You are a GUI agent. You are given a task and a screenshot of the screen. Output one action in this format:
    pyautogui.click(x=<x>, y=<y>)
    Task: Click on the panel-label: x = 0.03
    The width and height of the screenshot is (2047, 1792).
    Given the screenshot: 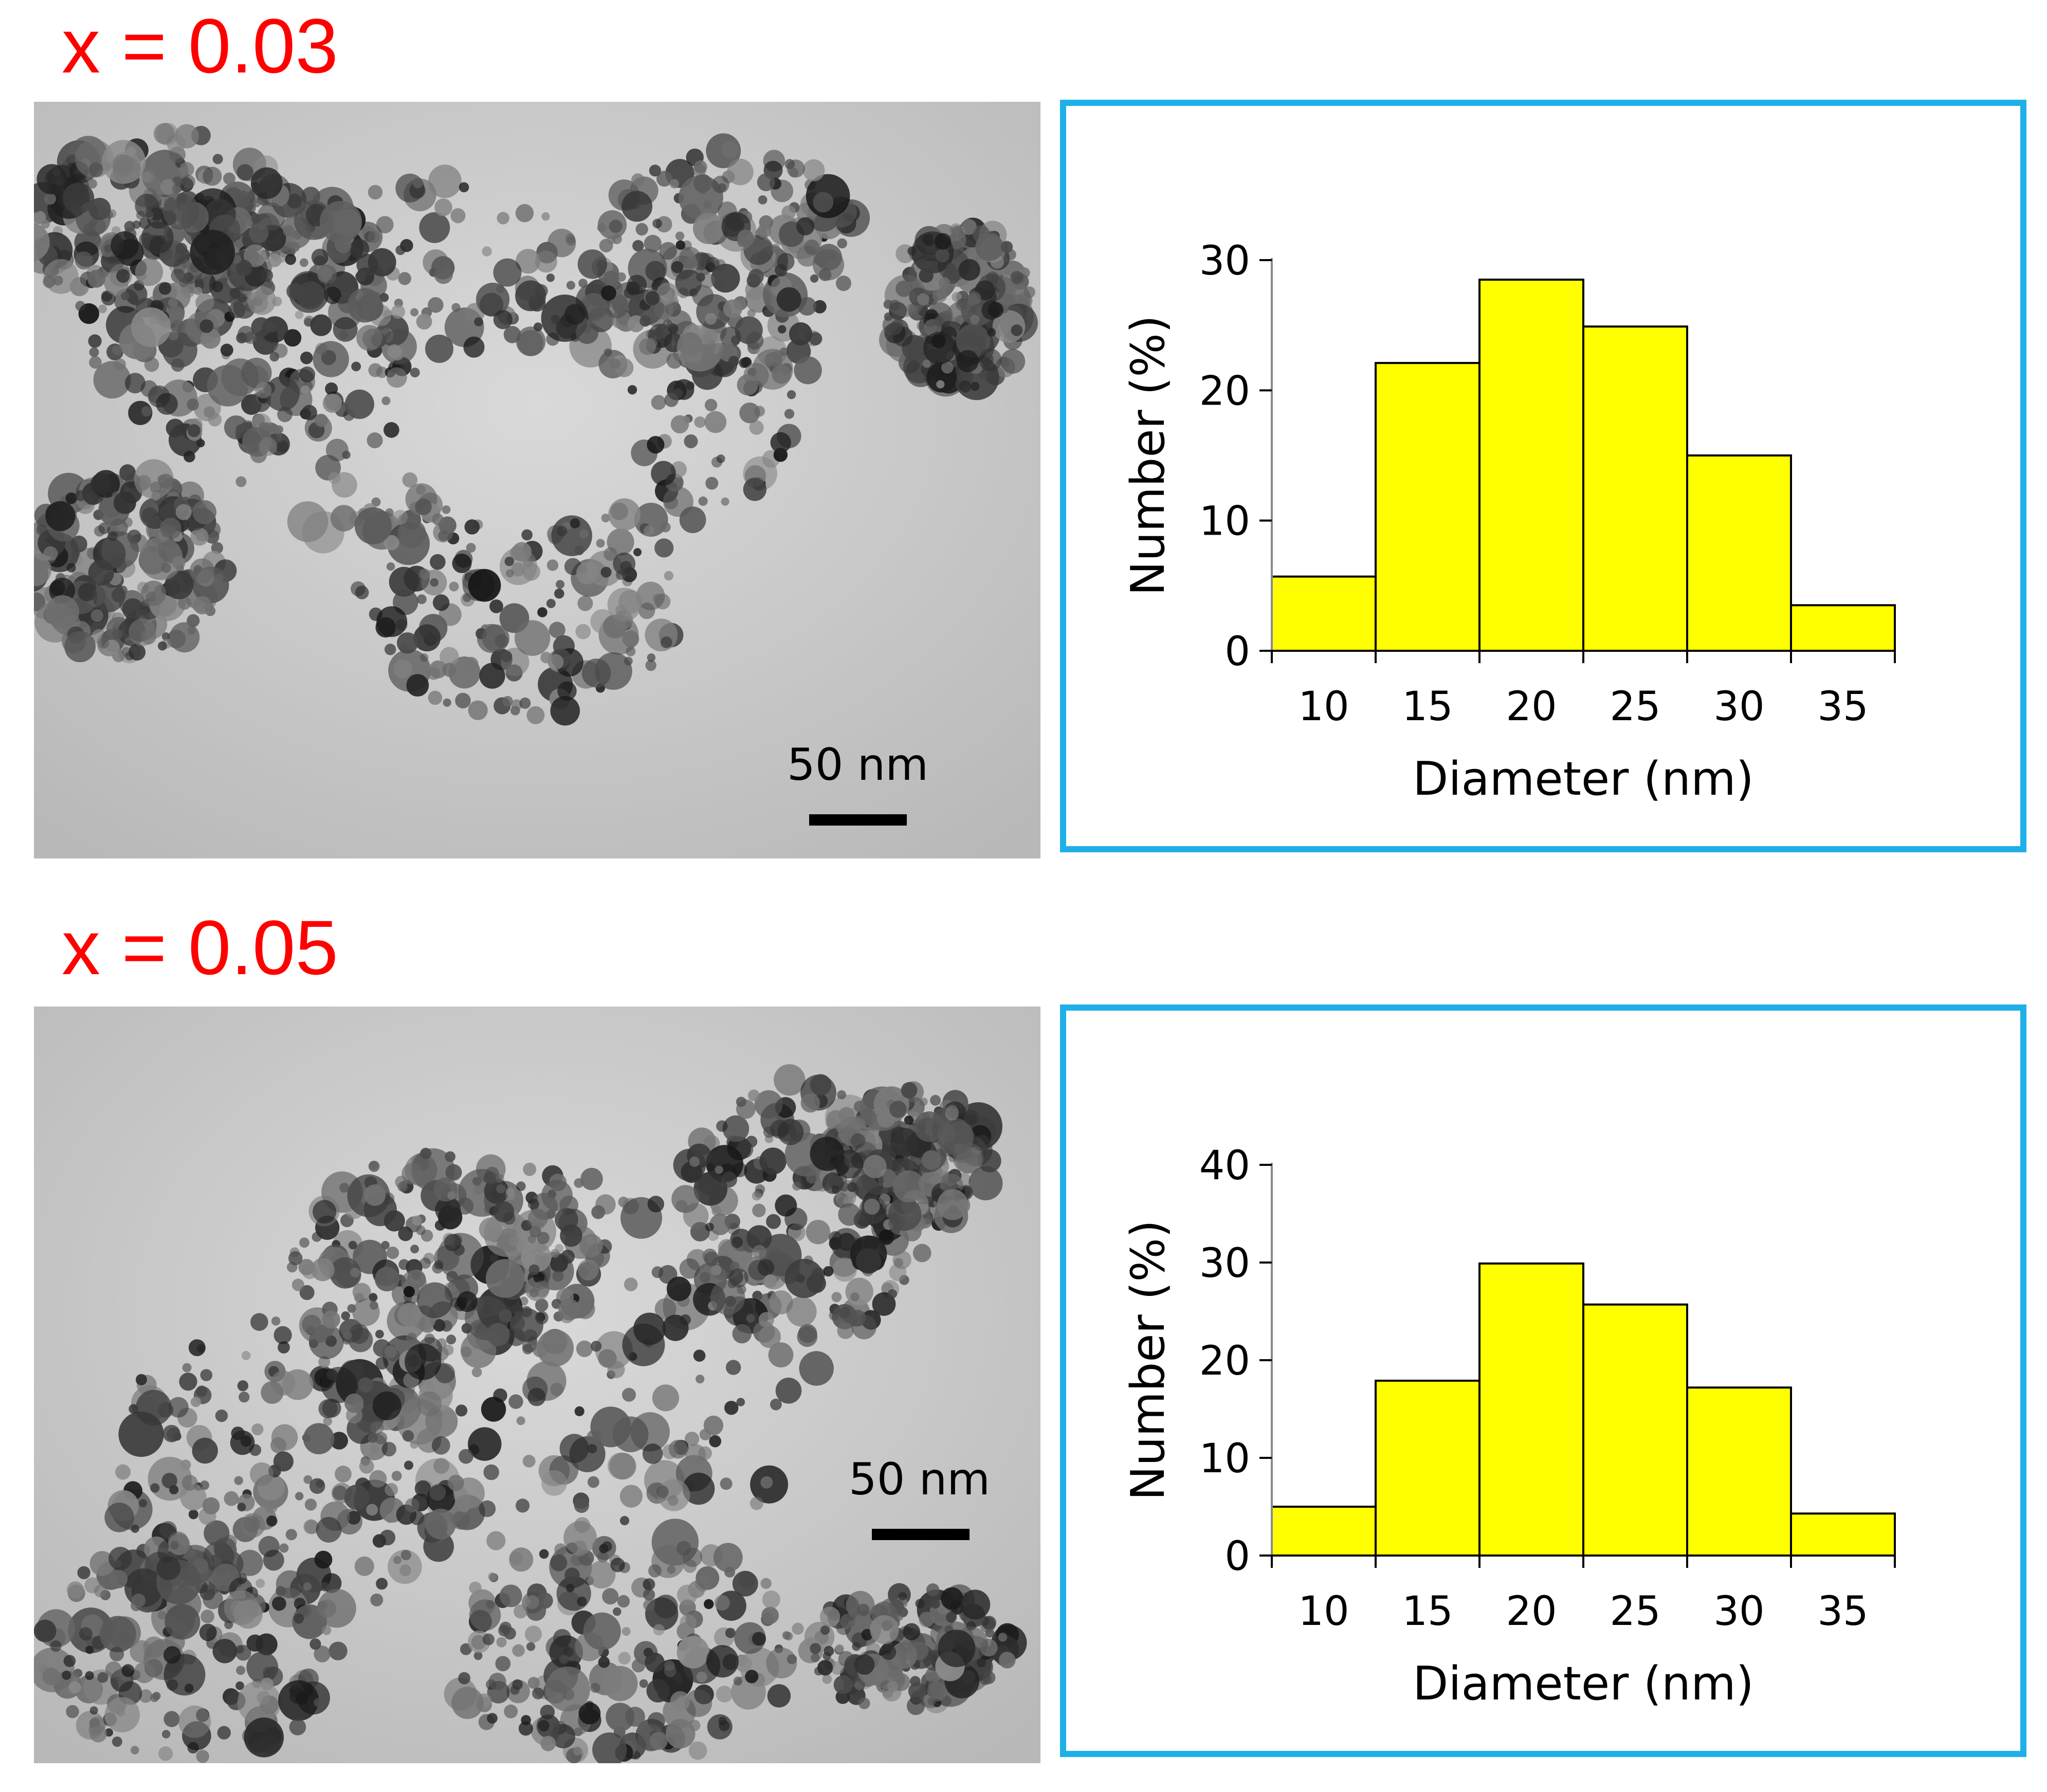 What is the action you would take?
    pyautogui.click(x=200, y=46)
    